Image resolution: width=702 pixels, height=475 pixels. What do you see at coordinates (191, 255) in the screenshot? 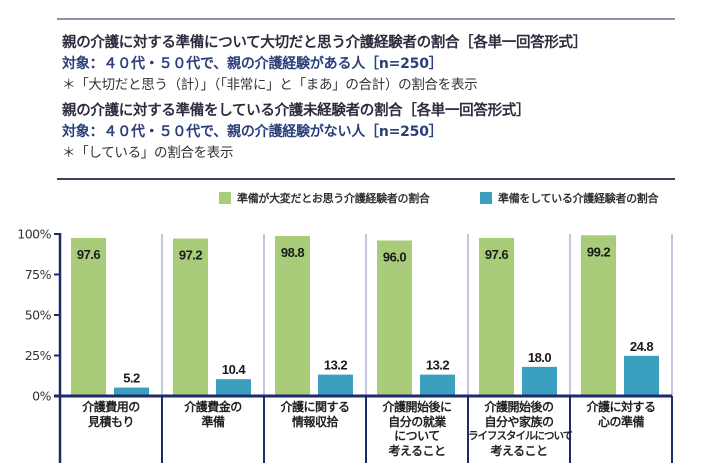
I see `data-label: 97.2` at bounding box center [191, 255].